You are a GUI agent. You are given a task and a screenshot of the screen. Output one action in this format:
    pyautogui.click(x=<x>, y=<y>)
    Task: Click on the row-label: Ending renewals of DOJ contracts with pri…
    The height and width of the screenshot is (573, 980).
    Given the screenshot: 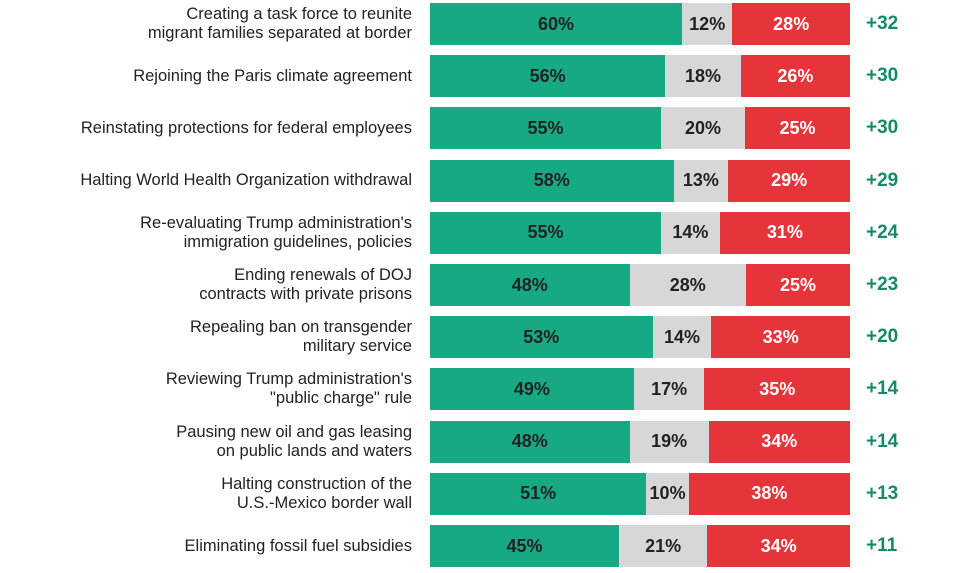 What is the action you would take?
    pyautogui.click(x=305, y=284)
    